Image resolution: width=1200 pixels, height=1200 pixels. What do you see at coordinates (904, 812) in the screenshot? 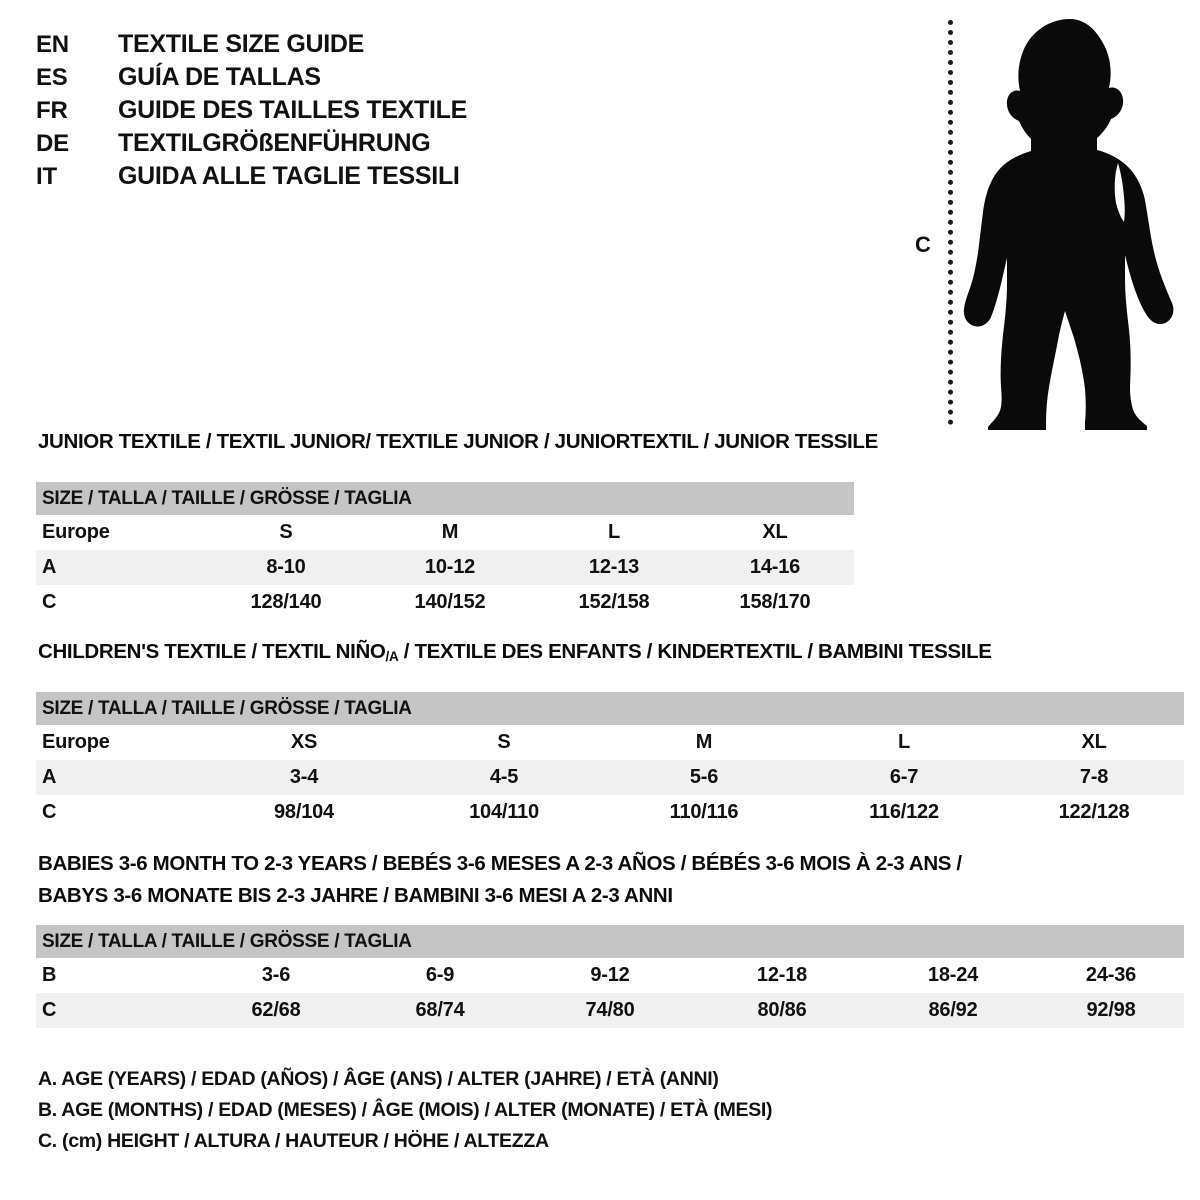
I see `children-row-c-l: 116/122` at bounding box center [904, 812].